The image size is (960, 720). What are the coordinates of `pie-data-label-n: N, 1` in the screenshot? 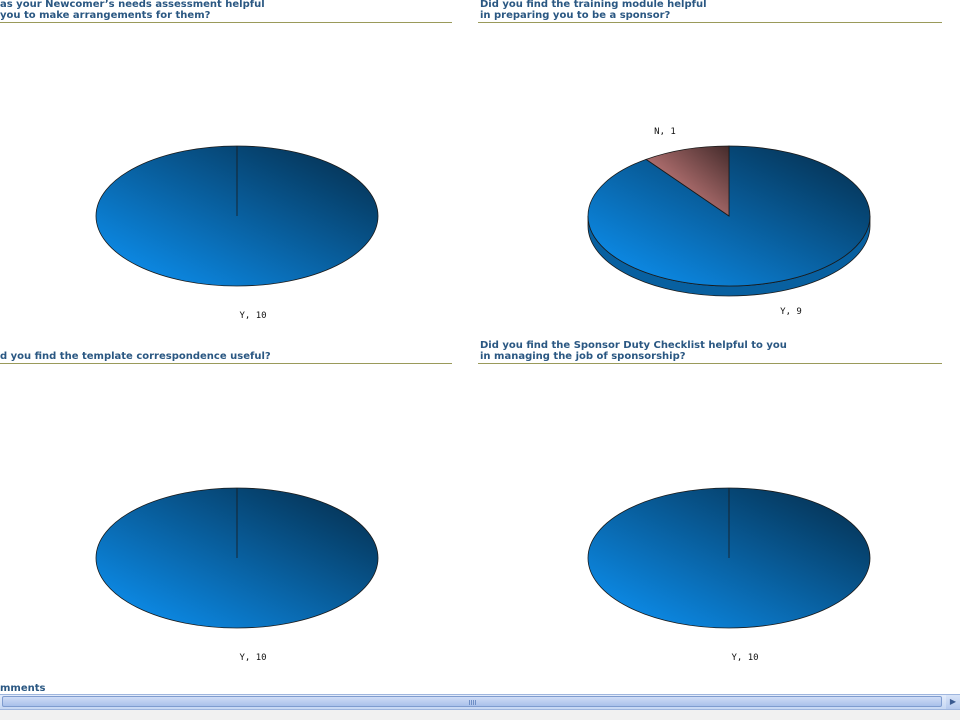 It's located at (665, 132).